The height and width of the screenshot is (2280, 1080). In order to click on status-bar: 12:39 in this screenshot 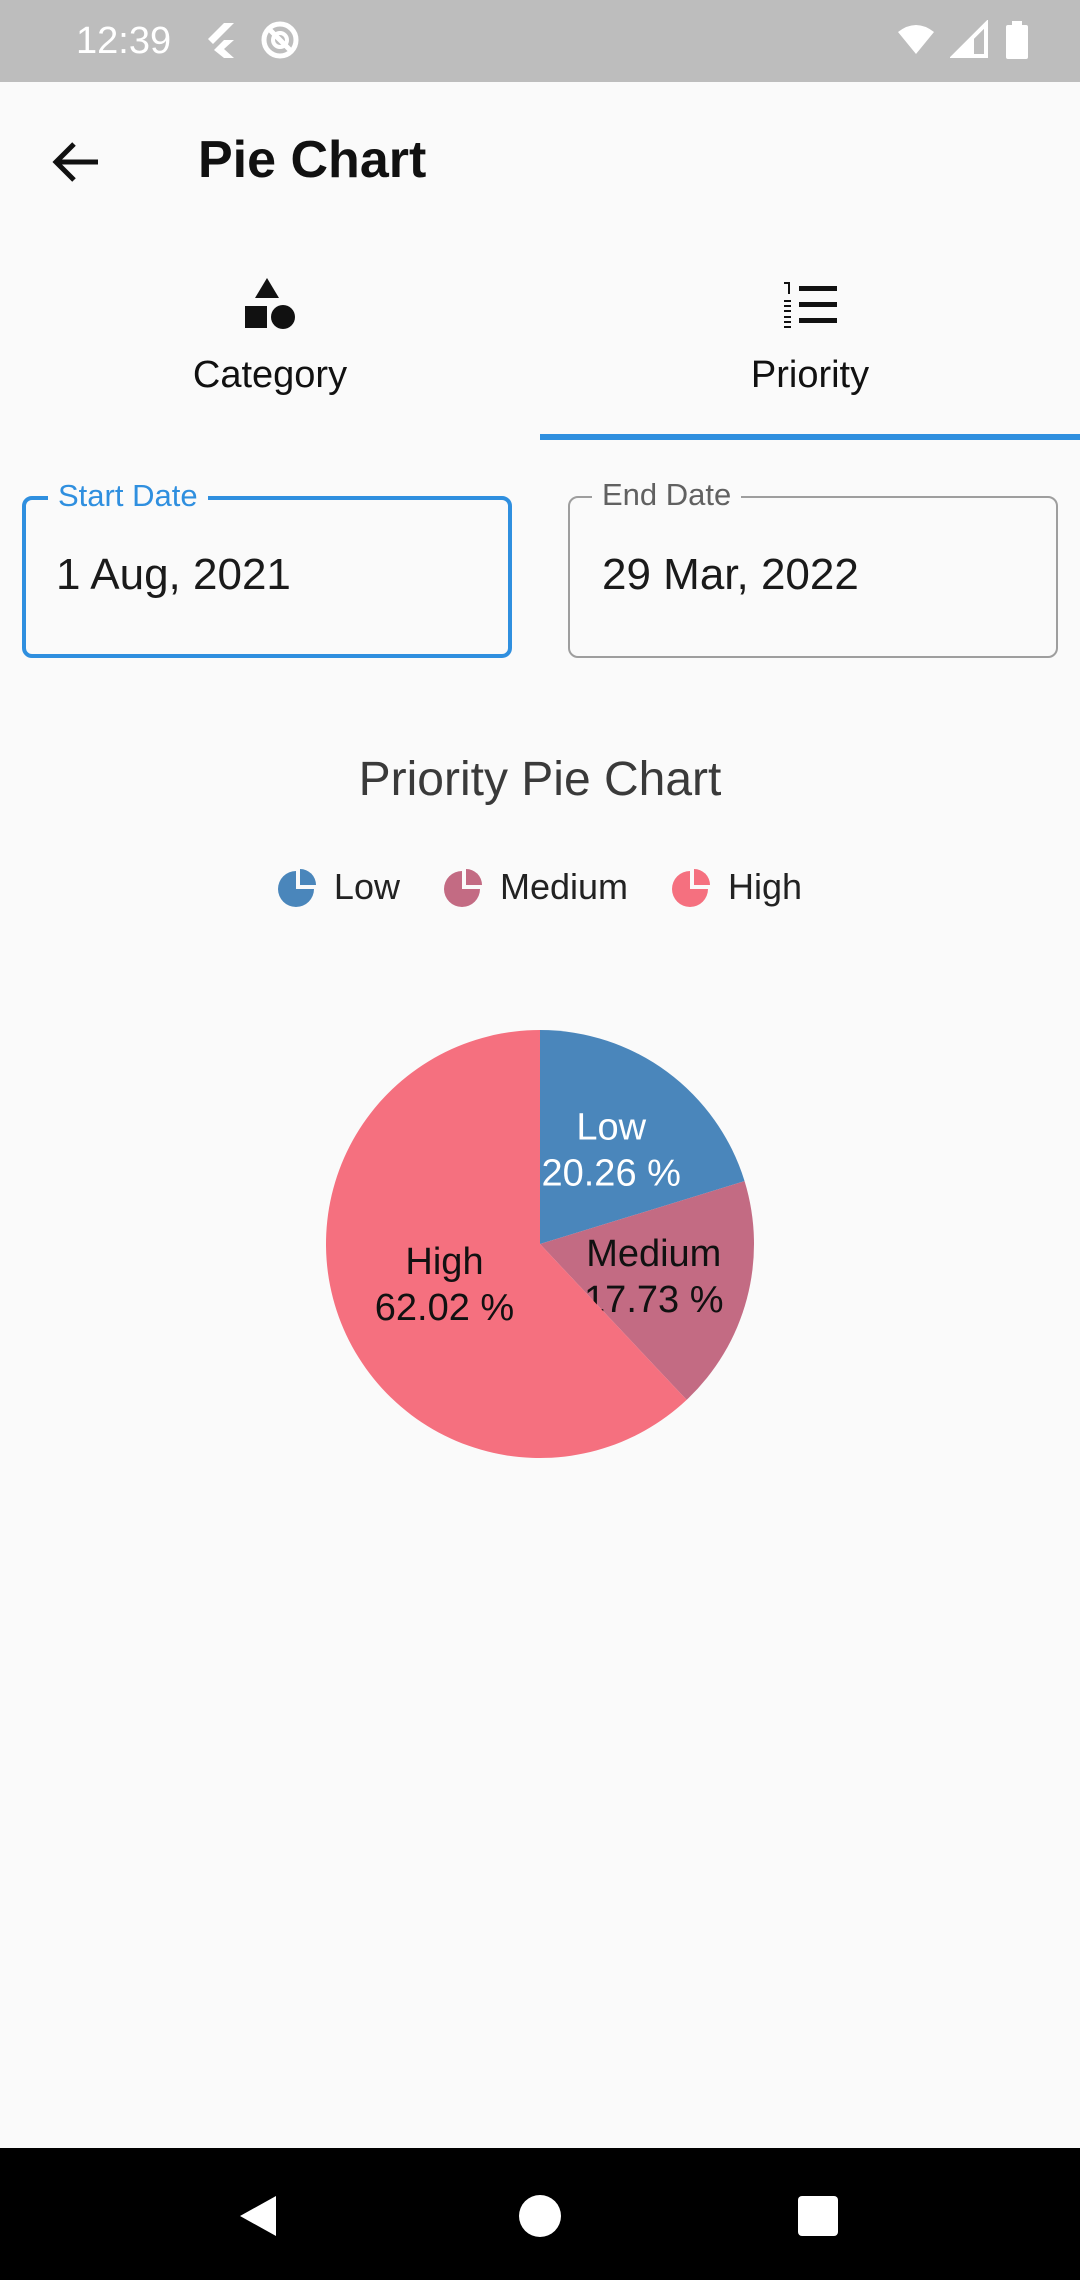, I will do `click(540, 41)`.